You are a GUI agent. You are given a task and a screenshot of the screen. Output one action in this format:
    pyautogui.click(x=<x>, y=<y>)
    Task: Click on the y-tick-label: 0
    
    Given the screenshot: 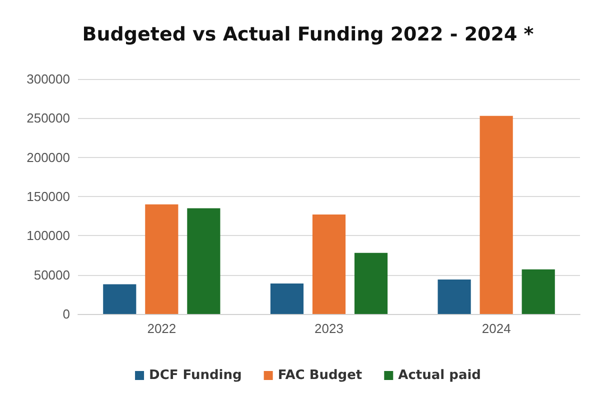 What is the action you would take?
    pyautogui.click(x=66, y=314)
    